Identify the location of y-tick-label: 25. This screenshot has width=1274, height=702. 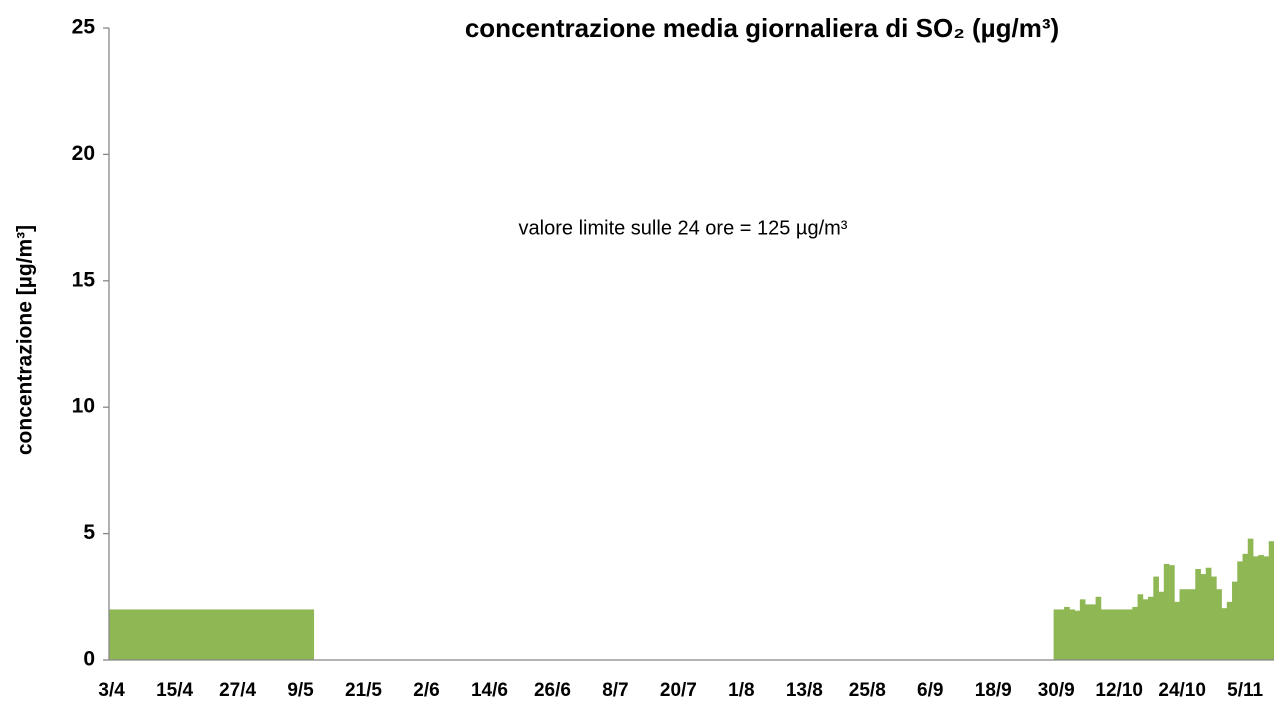
(84, 27).